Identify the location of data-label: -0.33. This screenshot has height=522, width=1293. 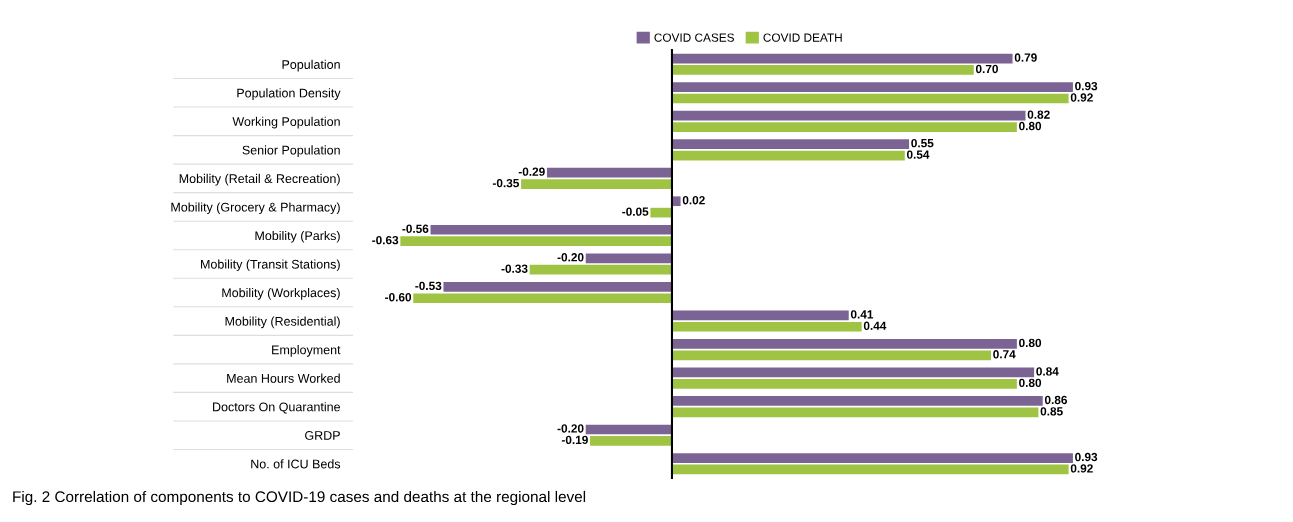
(514, 268).